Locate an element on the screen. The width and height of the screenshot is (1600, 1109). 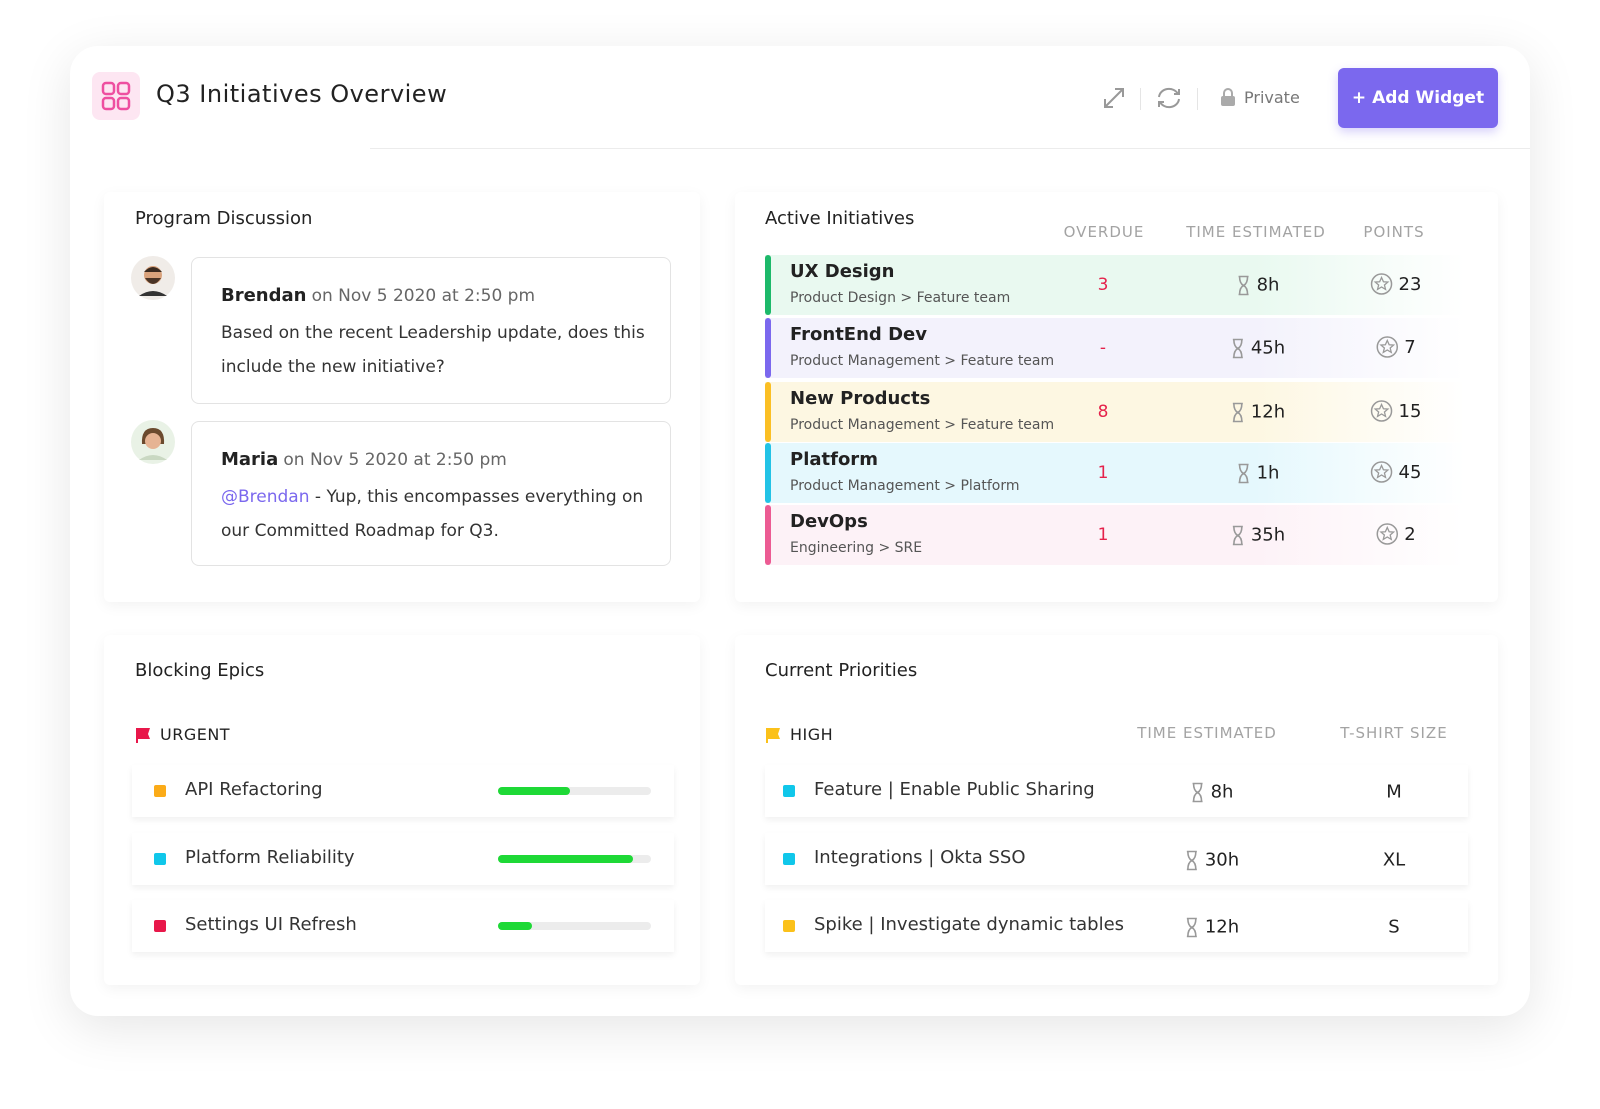
mention: @Brendan is located at coordinates (265, 497).